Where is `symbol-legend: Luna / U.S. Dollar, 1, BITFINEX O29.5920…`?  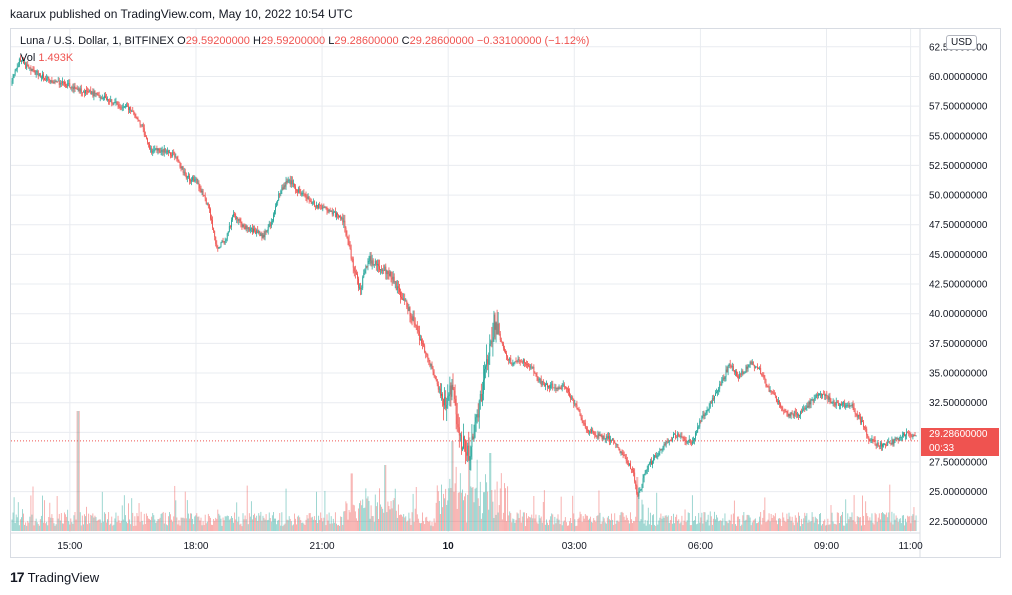 symbol-legend: Luna / U.S. Dollar, 1, BITFINEX O29.5920… is located at coordinates (304, 41).